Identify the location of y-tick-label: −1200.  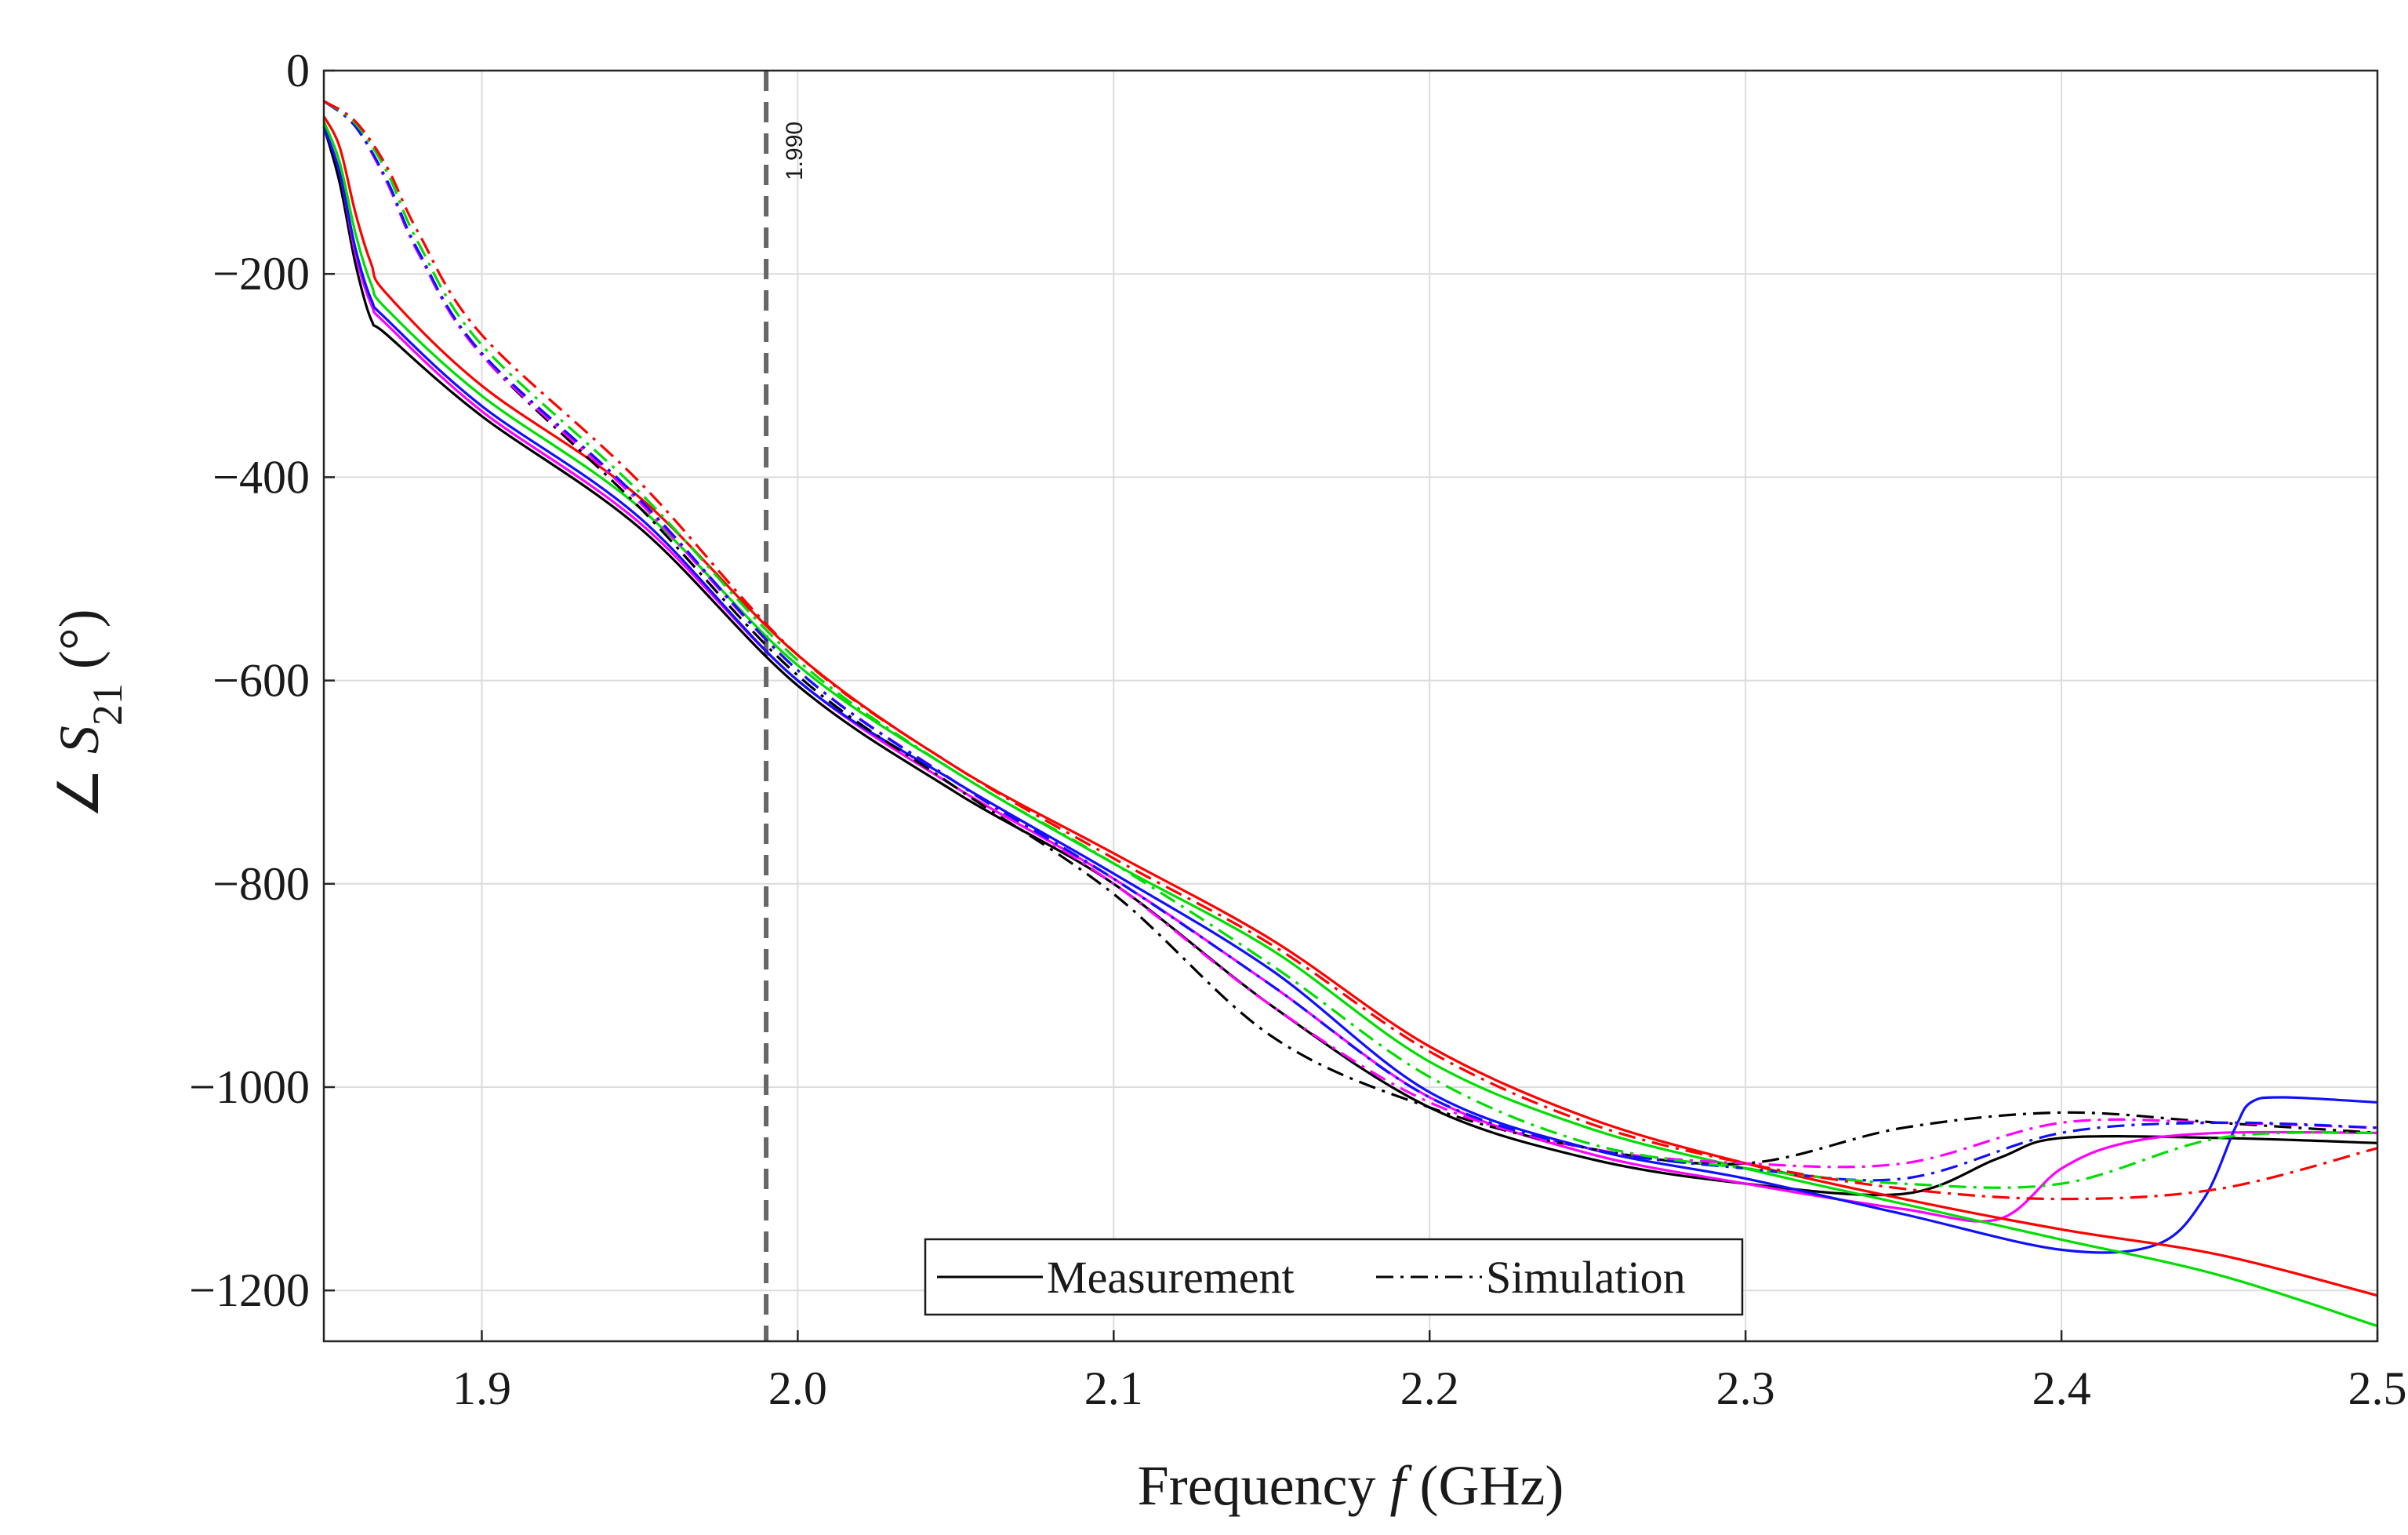
(250, 1290).